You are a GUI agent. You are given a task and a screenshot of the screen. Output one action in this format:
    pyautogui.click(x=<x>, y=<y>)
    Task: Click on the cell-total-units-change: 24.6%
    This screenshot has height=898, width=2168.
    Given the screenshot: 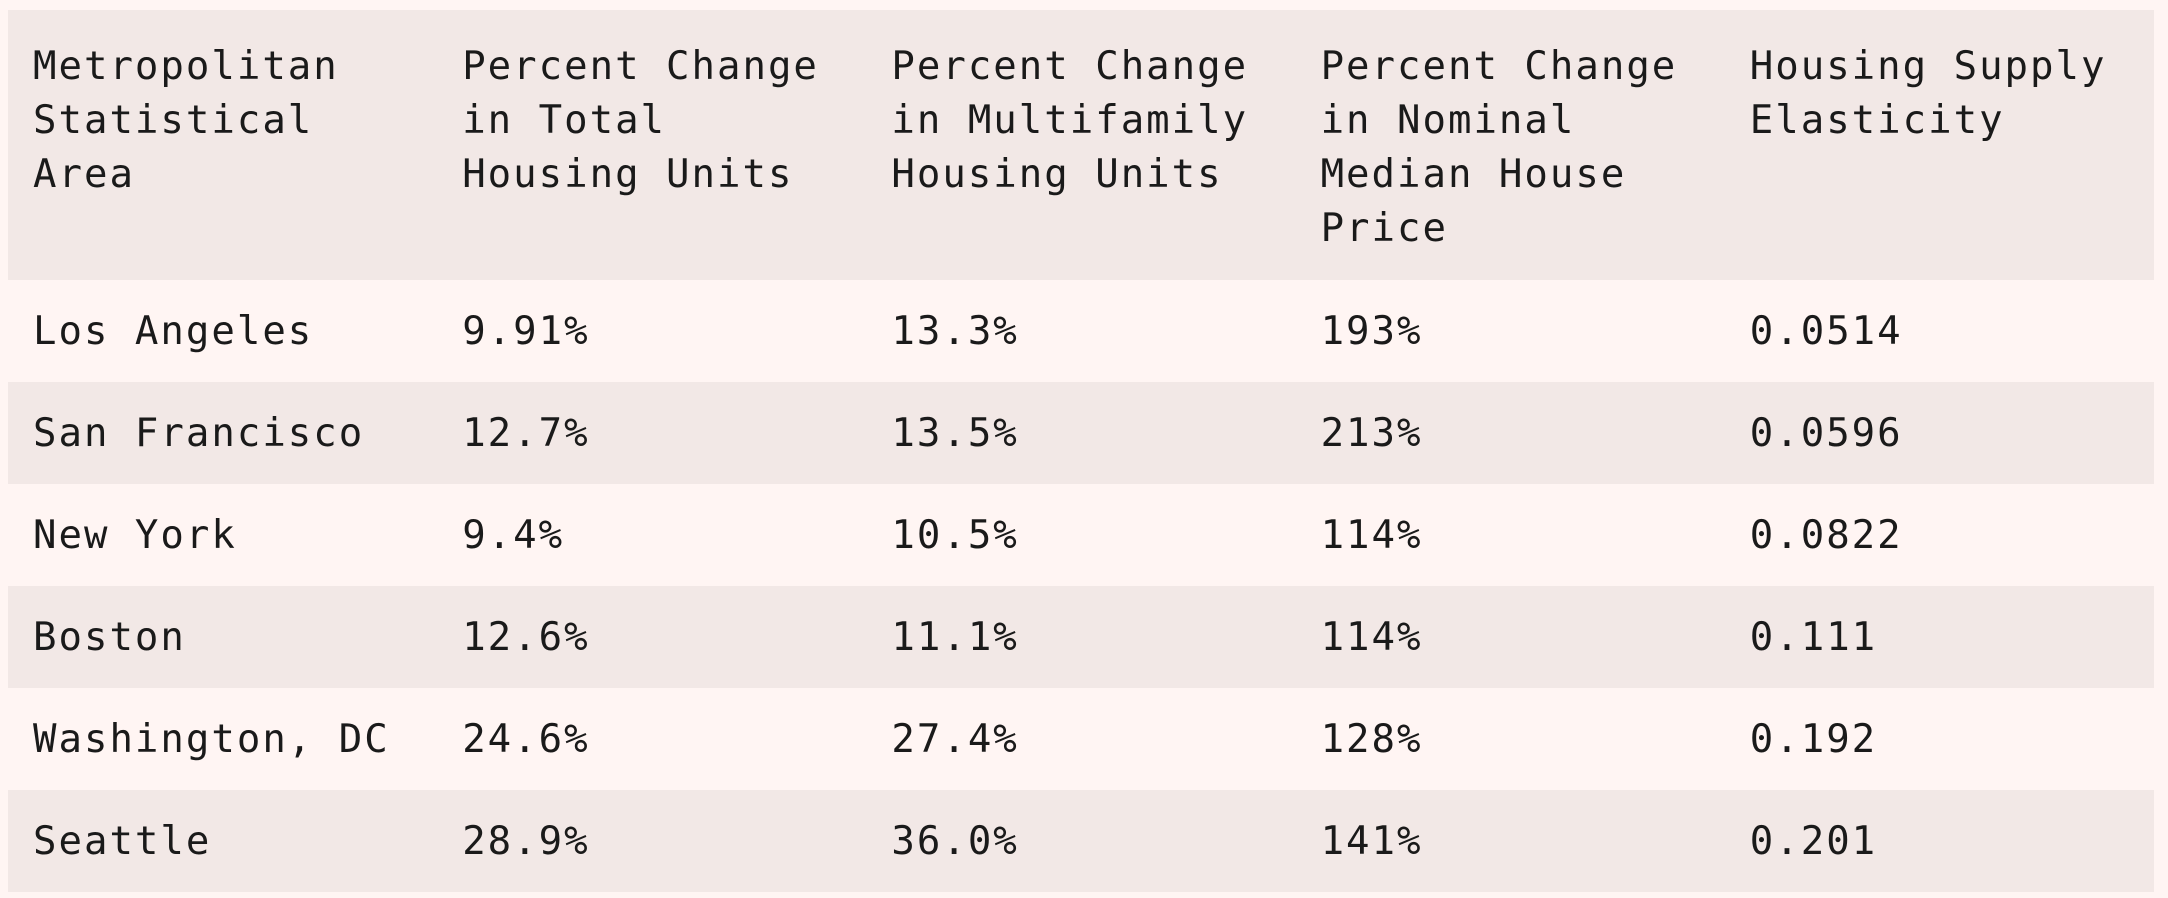 What is the action you would take?
    pyautogui.click(x=652, y=739)
    